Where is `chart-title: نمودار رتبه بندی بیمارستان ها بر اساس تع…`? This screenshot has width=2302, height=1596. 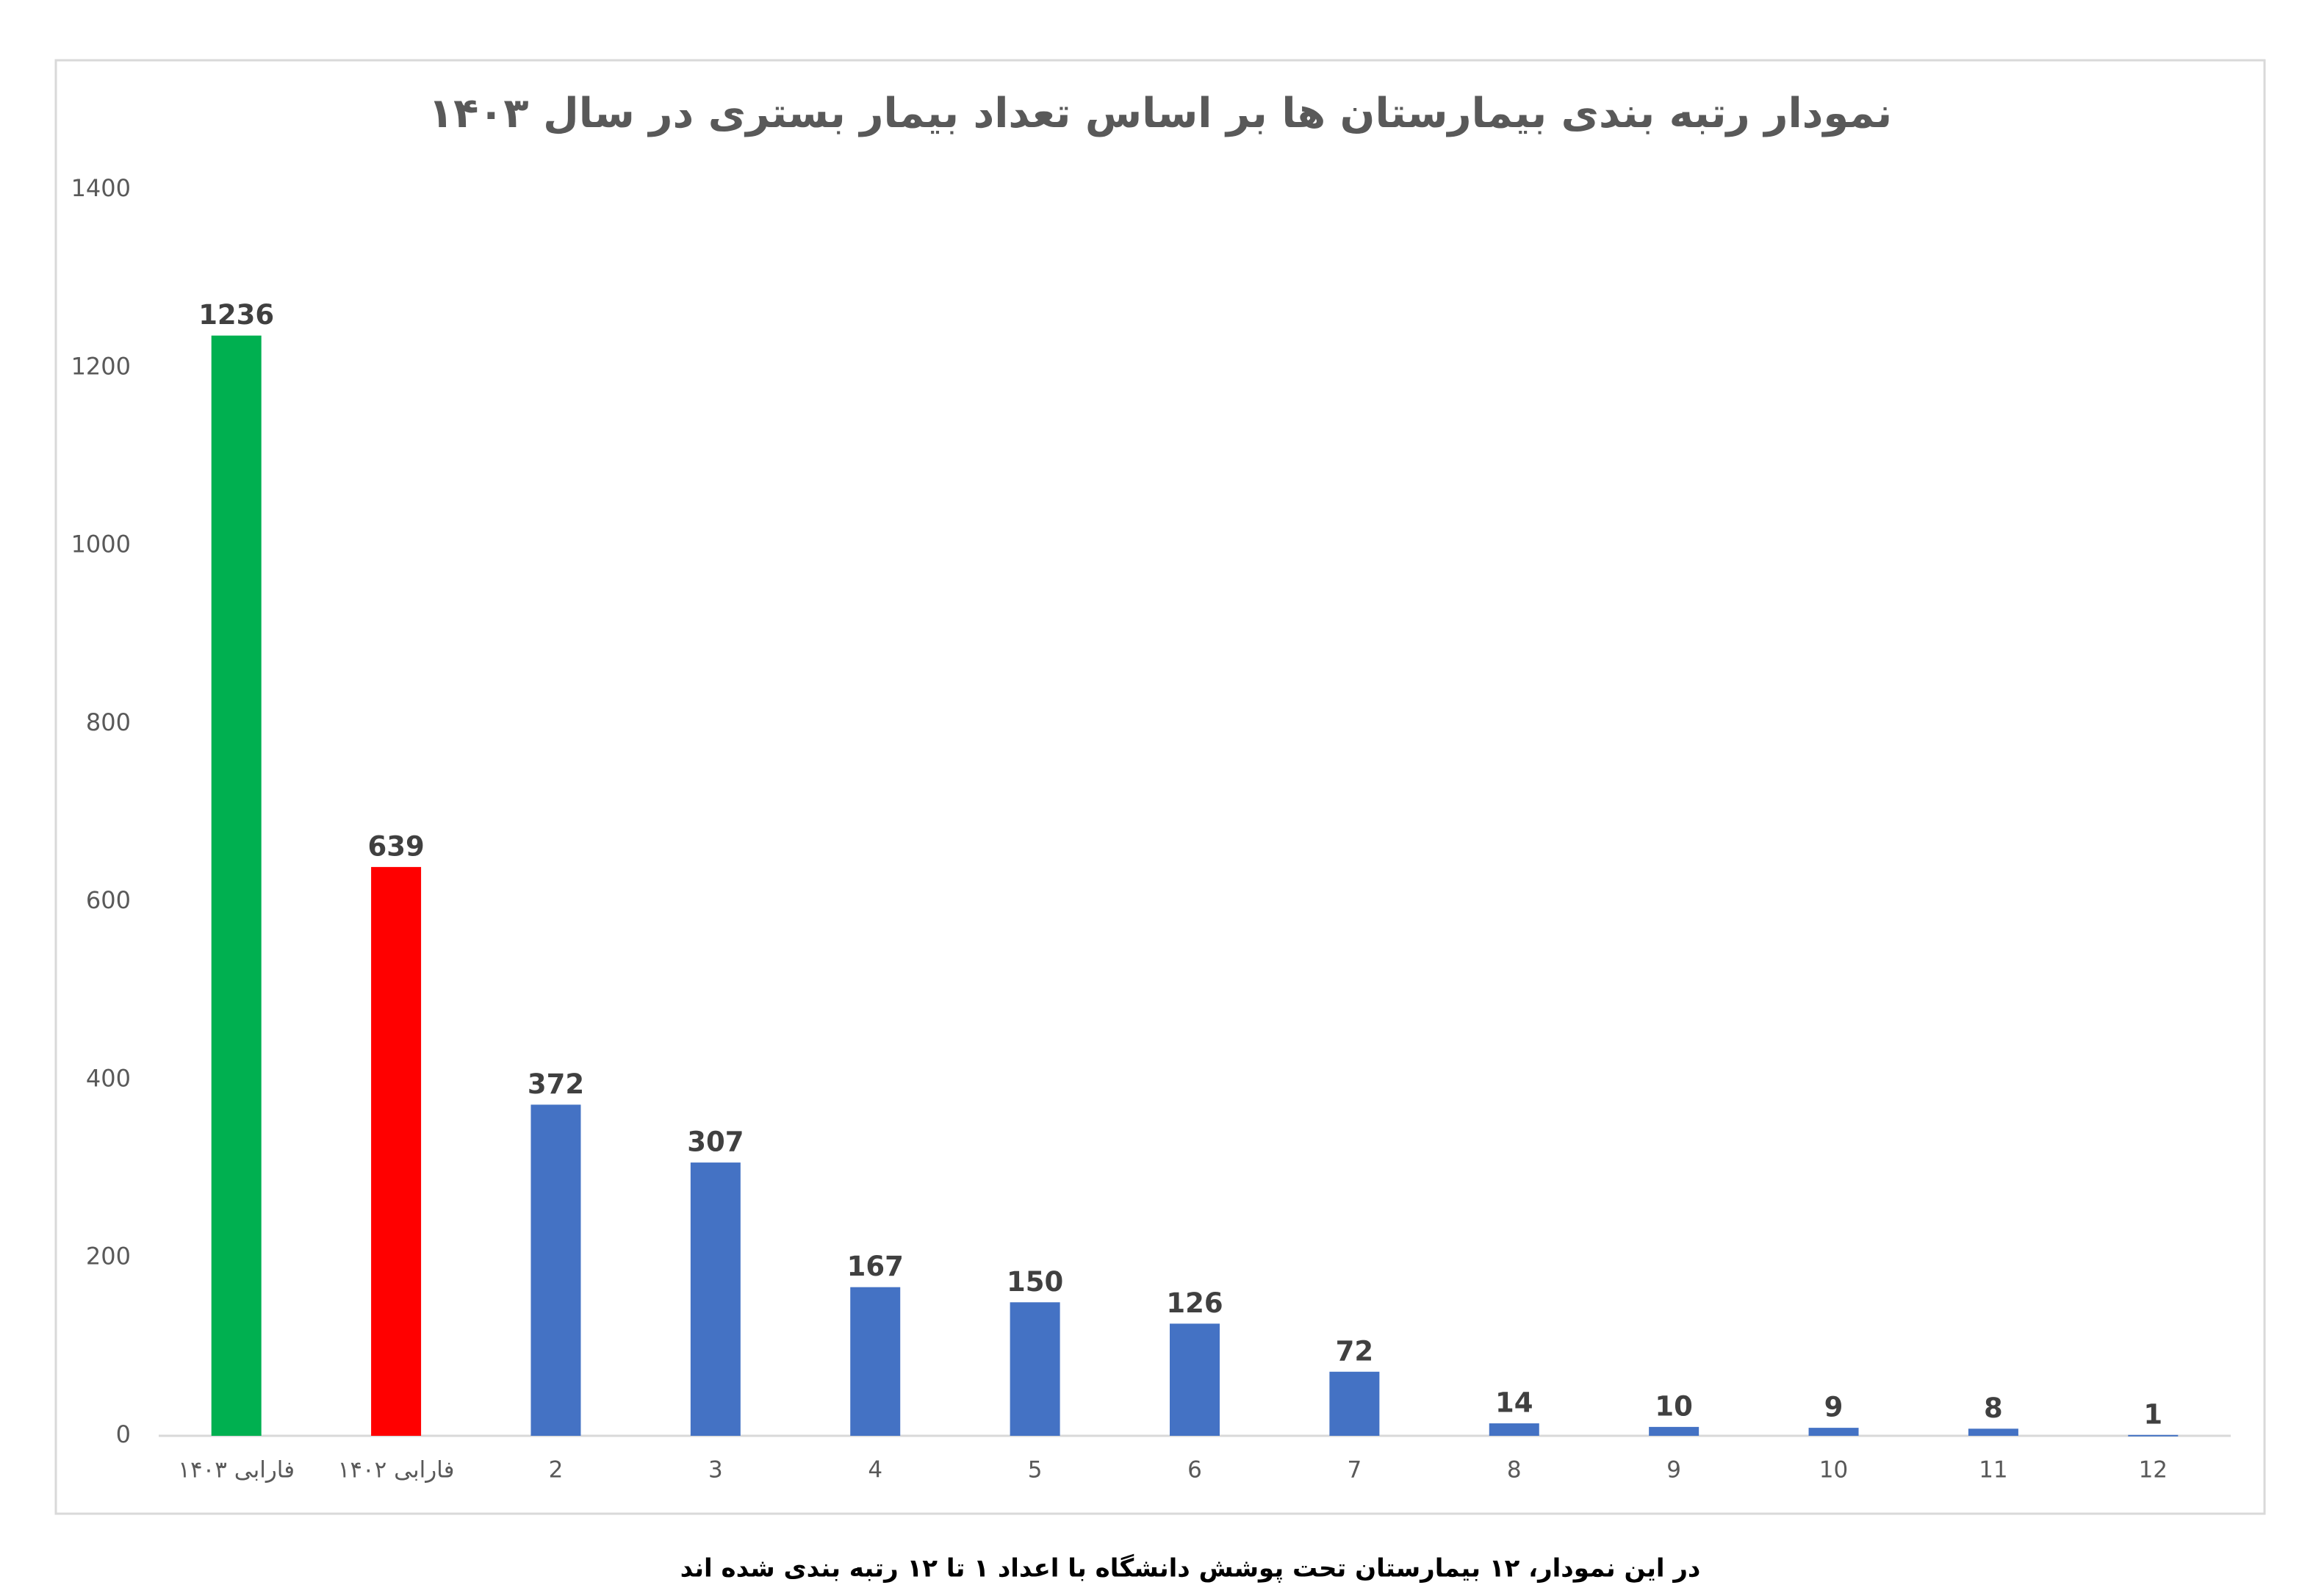
chart-title: نمودار رتبه بندی بیمارستان ها بر اساس تع… is located at coordinates (1160, 113).